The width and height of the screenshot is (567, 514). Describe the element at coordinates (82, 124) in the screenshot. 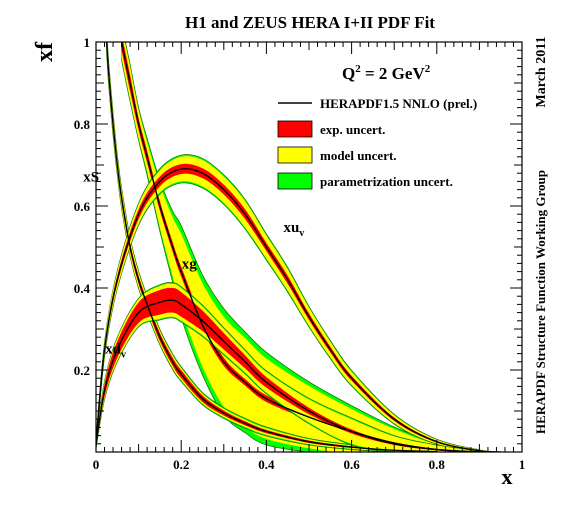

I see `y-tick-label: 0.8` at that location.